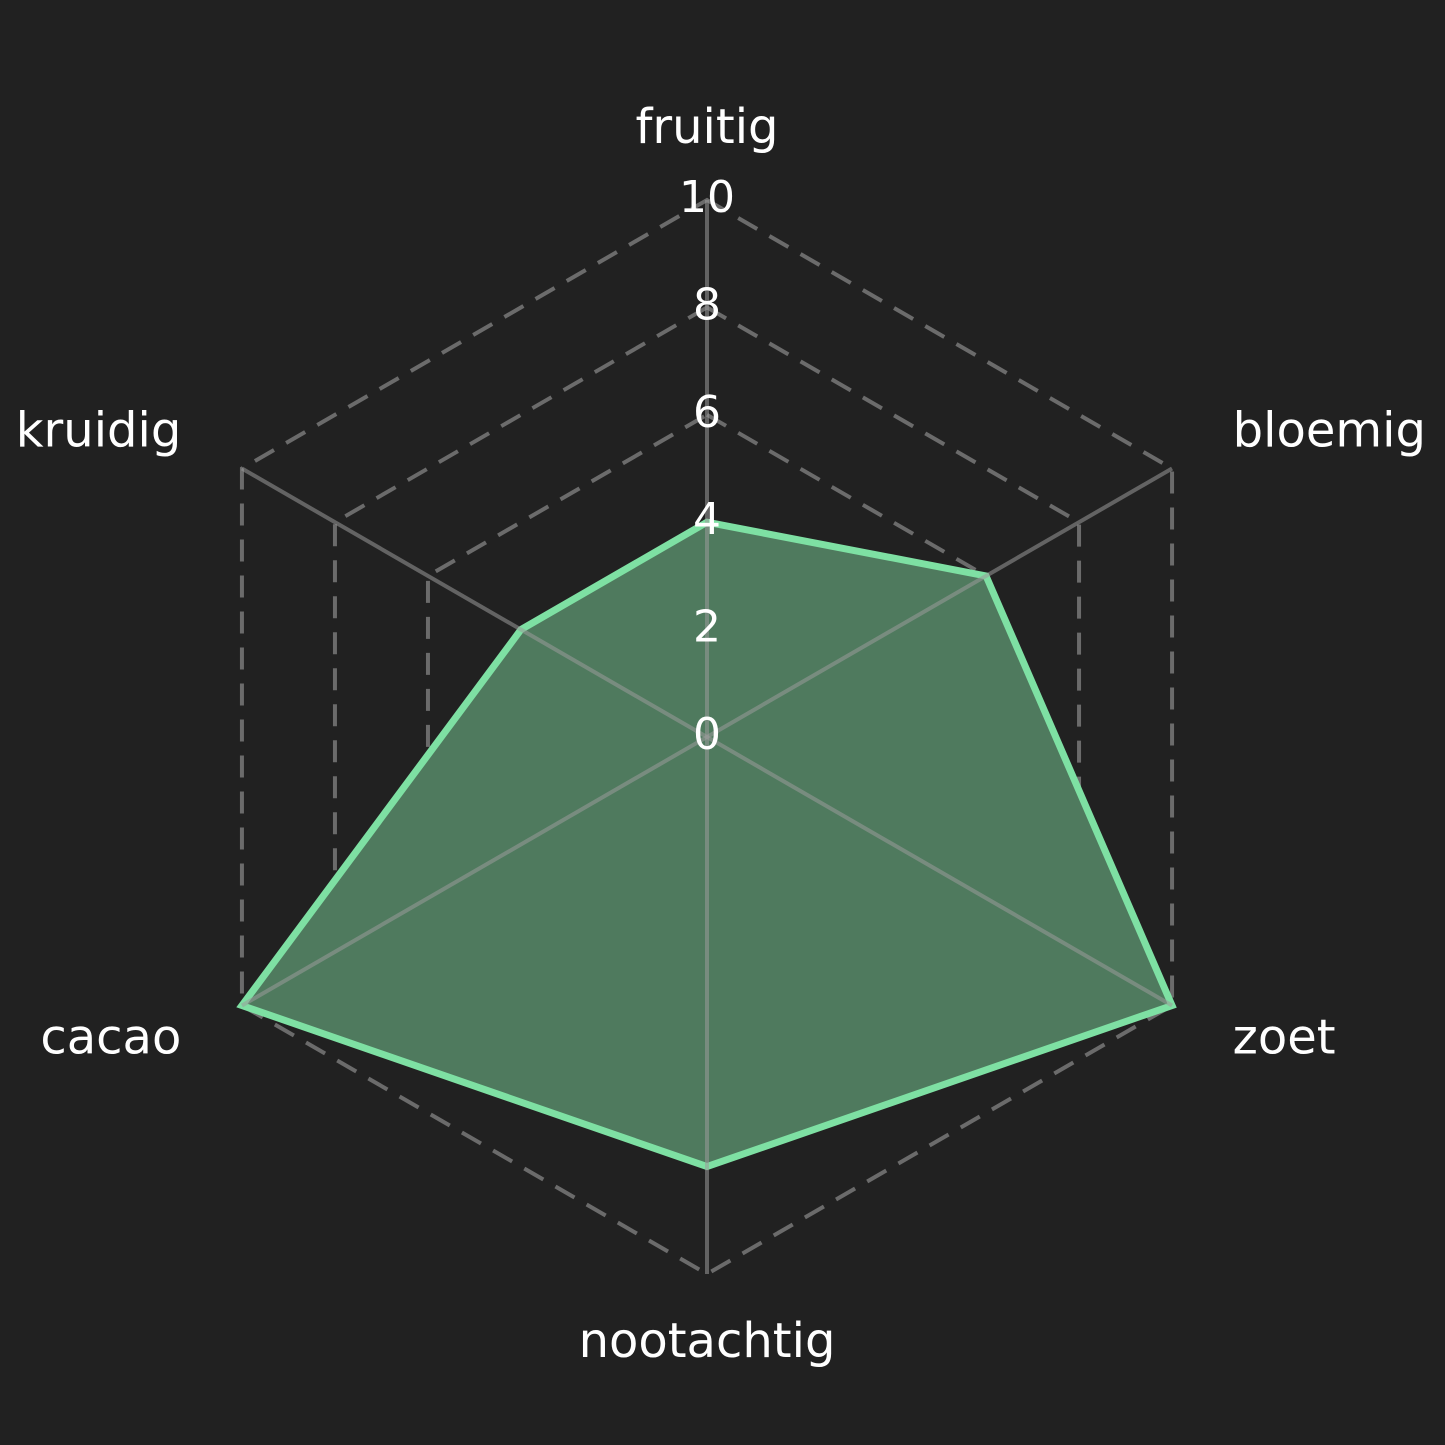 Image resolution: width=1445 pixels, height=1445 pixels. What do you see at coordinates (1329, 431) in the screenshot?
I see `axis-label-bloemig: bloemig` at bounding box center [1329, 431].